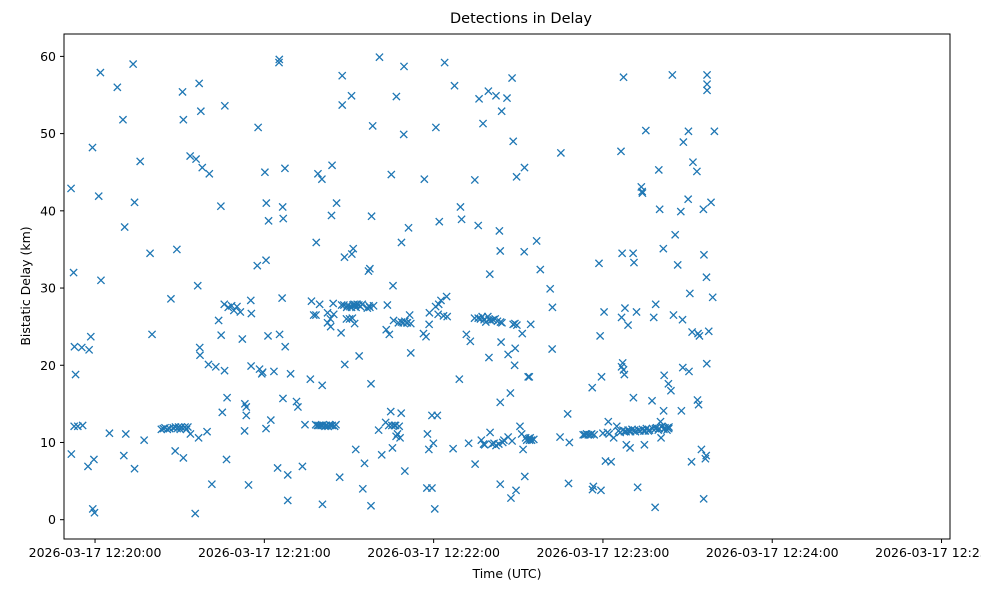 The image size is (981, 590). I want to click on y-tick-label: 50, so click(48, 133).